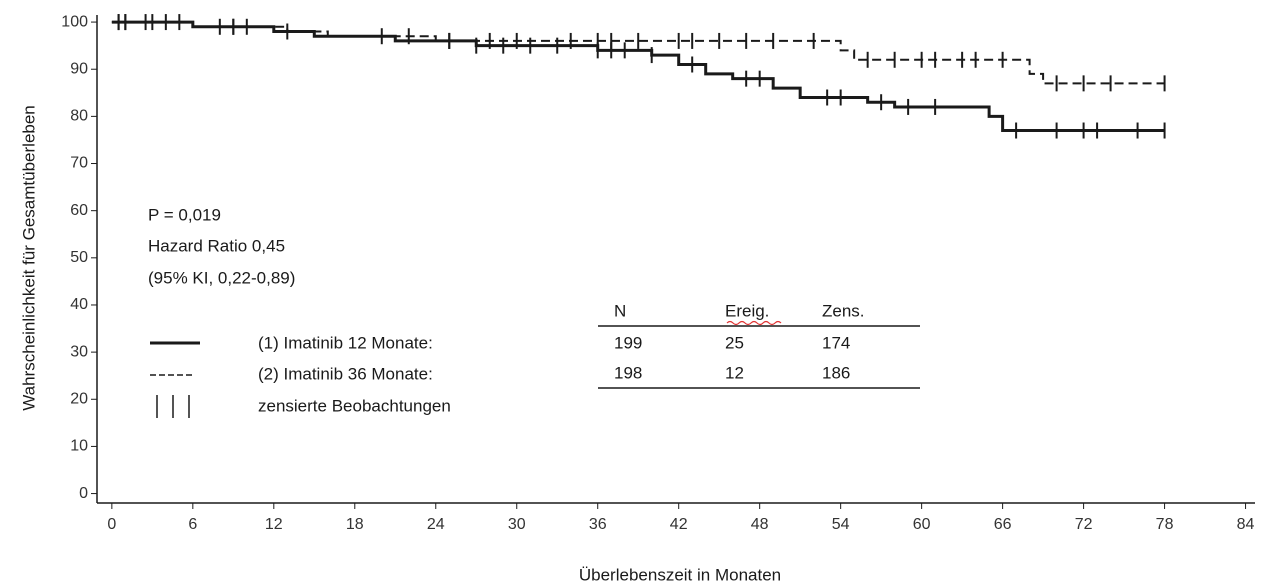 Image resolution: width=1266 pixels, height=586 pixels. Describe the element at coordinates (345, 342) in the screenshot. I see `legend-label: (1) Imatinib 12 Monate:` at that location.